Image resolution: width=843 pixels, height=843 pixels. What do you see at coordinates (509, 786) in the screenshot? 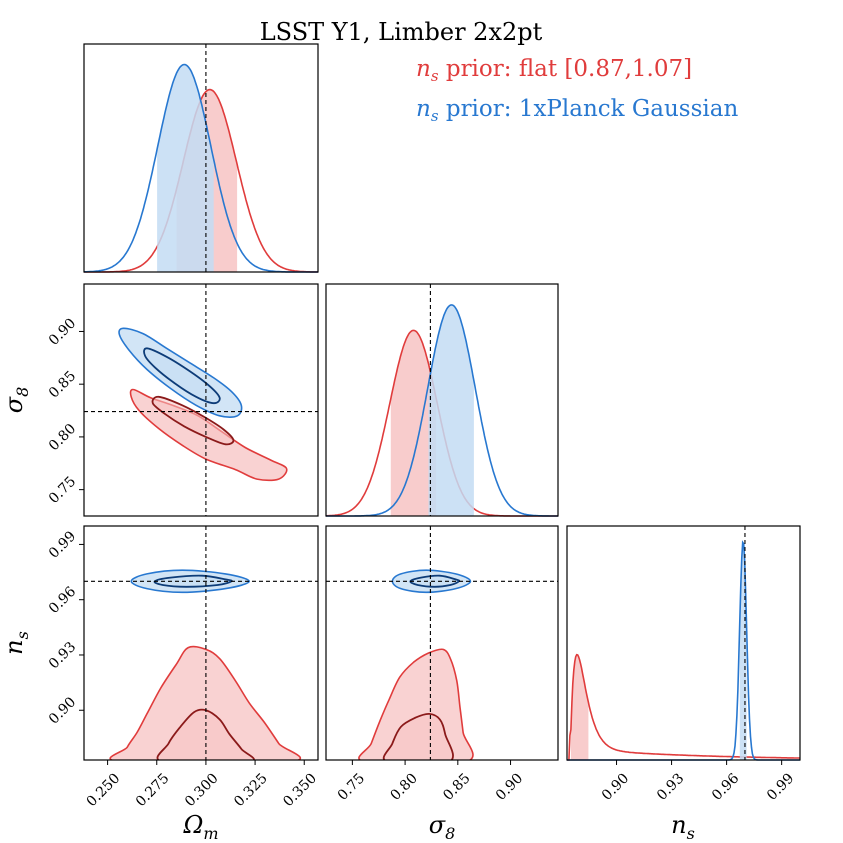
I see `xtick-label-sigma8: 0.90` at bounding box center [509, 786].